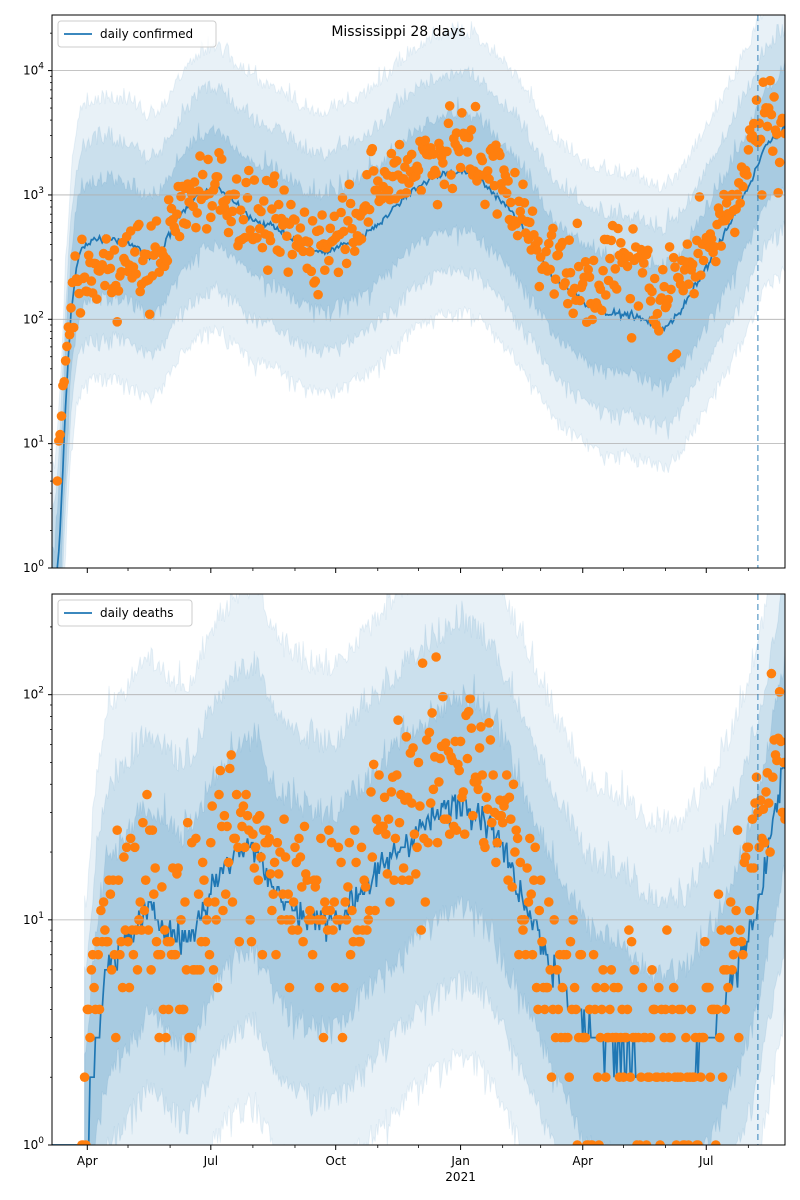 The image size is (800, 1200). I want to click on y-tick-label: 103, so click(33, 194).